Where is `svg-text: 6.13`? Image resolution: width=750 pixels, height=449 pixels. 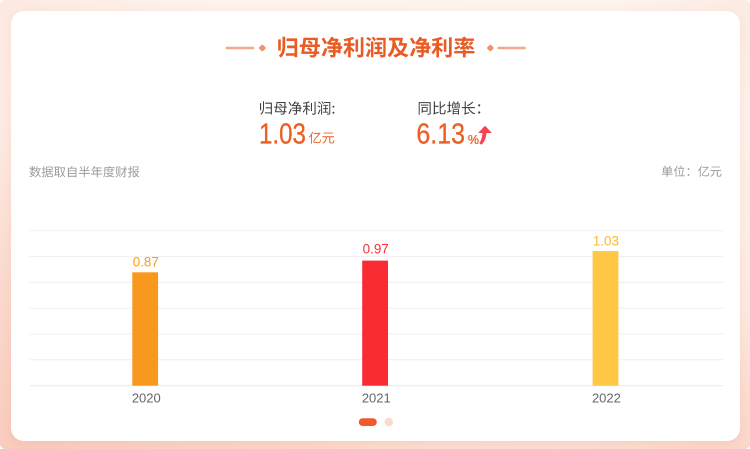 svg-text: 6.13 is located at coordinates (440, 135).